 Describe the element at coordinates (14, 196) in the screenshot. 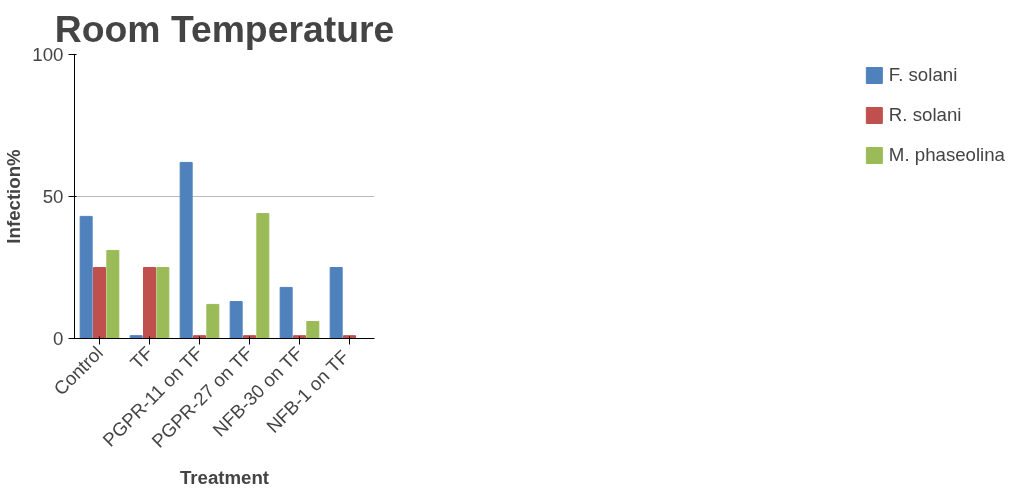

I see `y-axis-title: Infection%` at that location.